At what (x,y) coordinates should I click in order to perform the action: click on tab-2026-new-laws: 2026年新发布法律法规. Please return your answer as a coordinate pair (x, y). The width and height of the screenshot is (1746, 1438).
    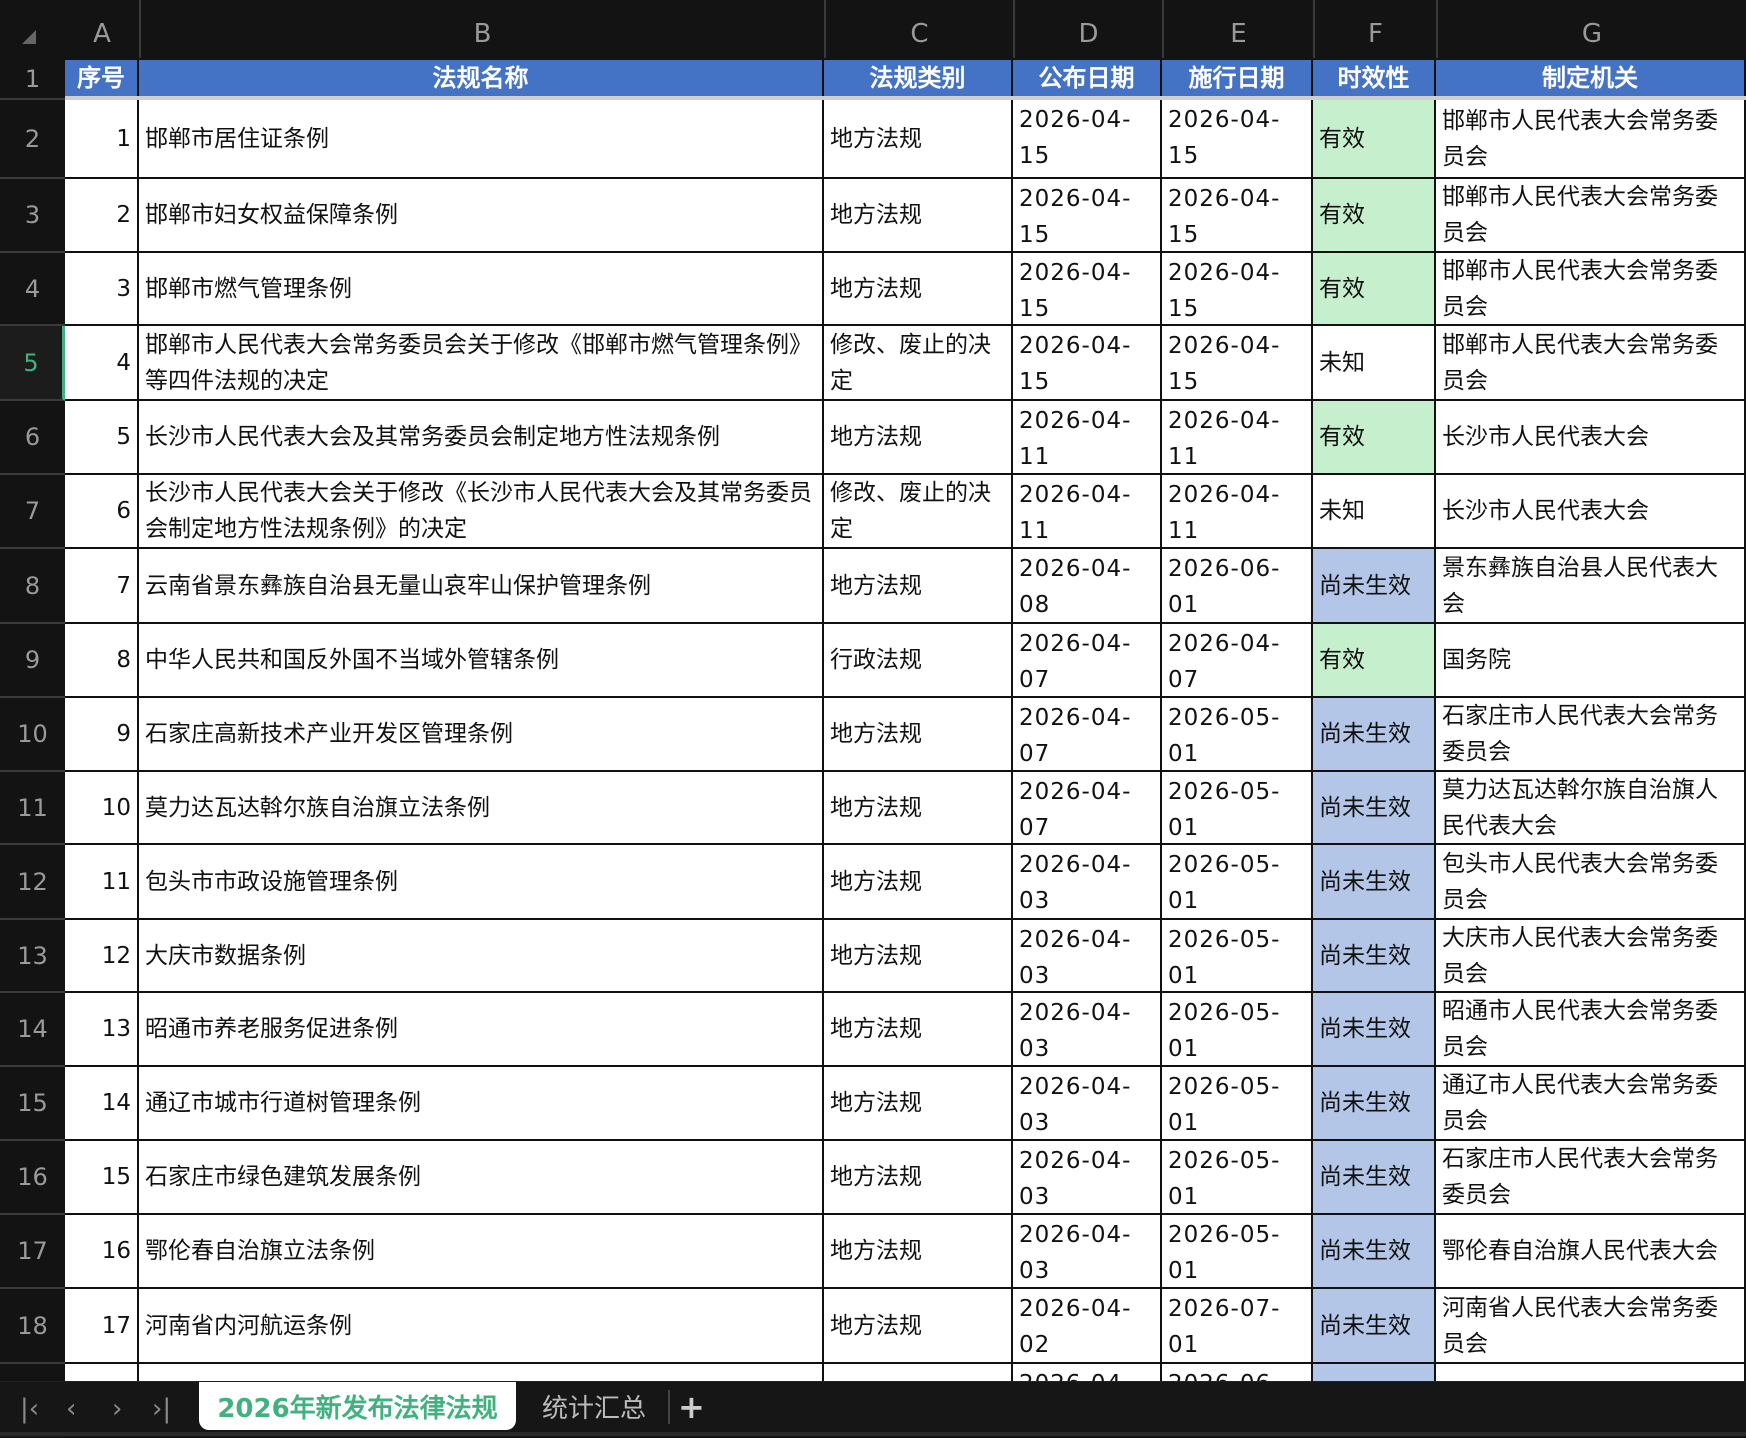
    Looking at the image, I should click on (357, 1406).